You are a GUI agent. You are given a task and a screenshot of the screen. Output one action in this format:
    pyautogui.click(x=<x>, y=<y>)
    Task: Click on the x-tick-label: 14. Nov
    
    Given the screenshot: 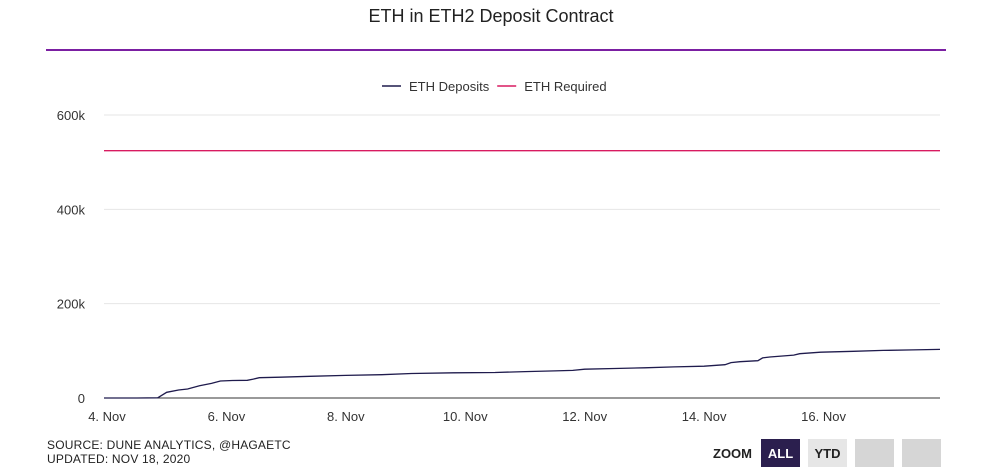 What is the action you would take?
    pyautogui.click(x=704, y=416)
    